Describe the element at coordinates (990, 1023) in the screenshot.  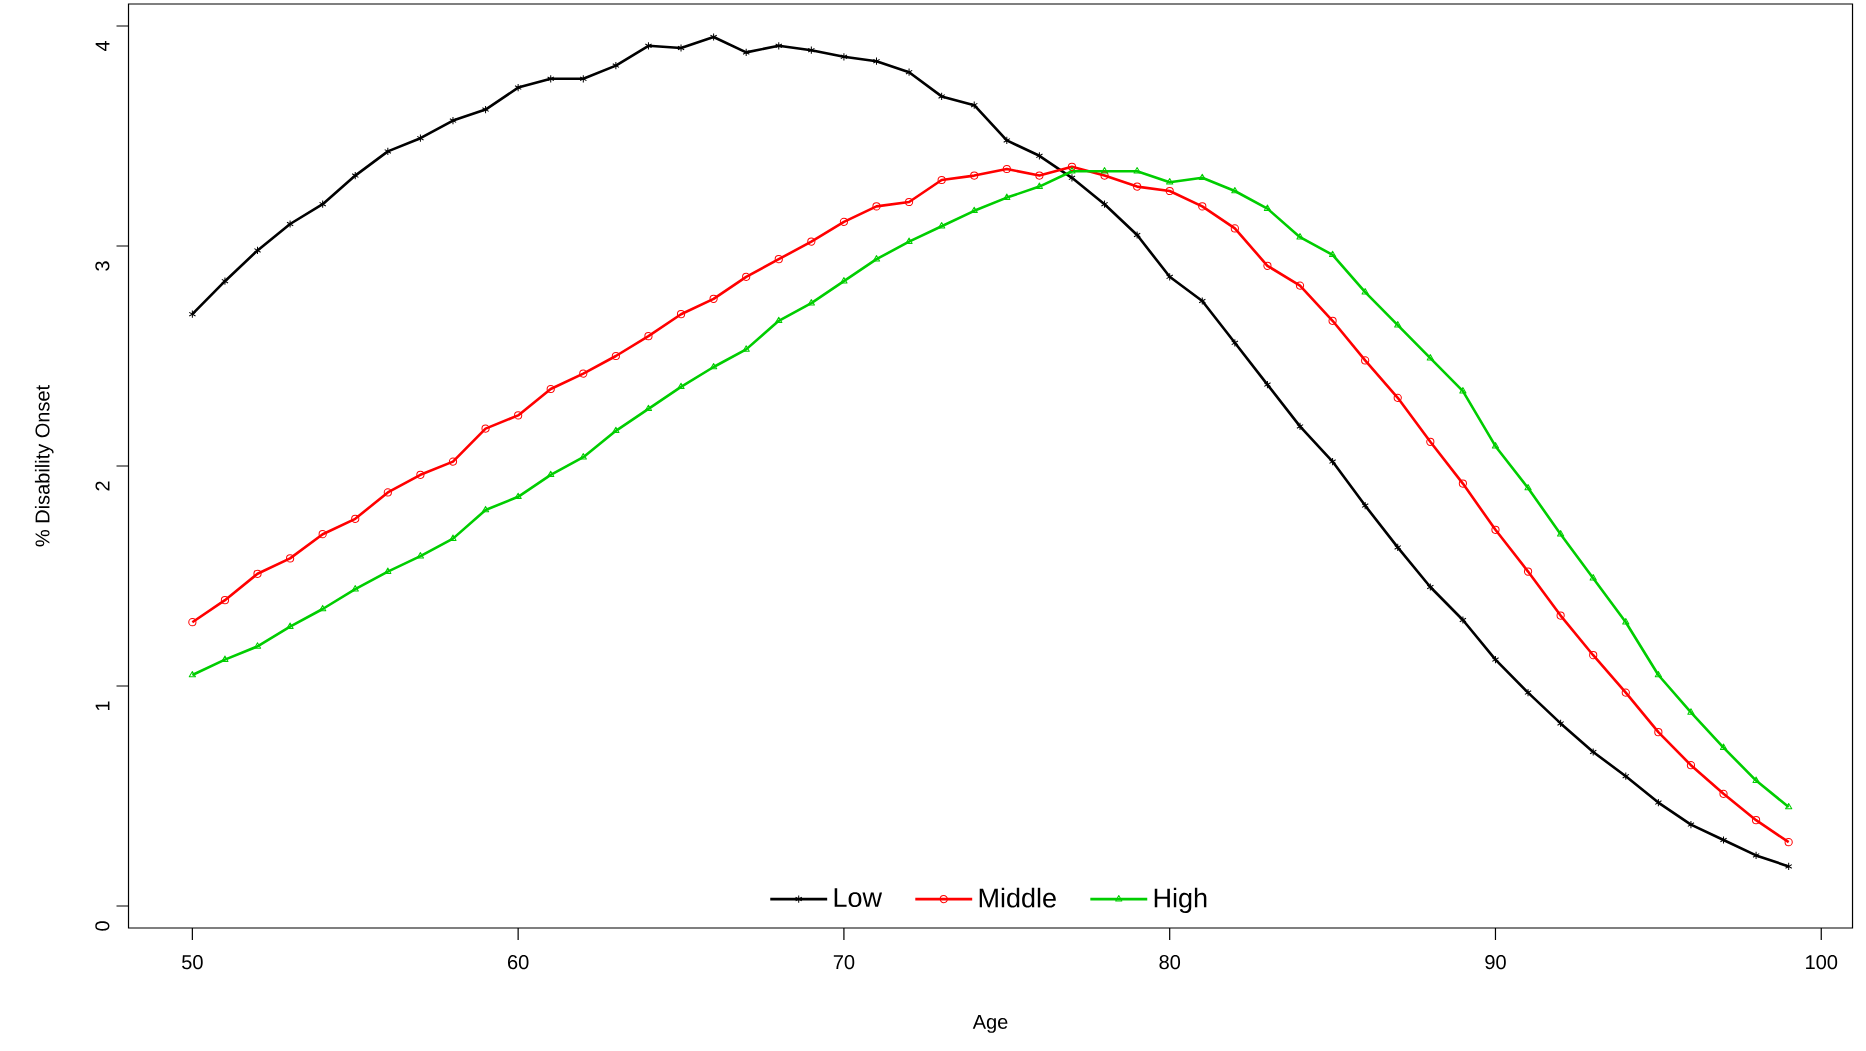
I see `x-axis-title: Age` at that location.